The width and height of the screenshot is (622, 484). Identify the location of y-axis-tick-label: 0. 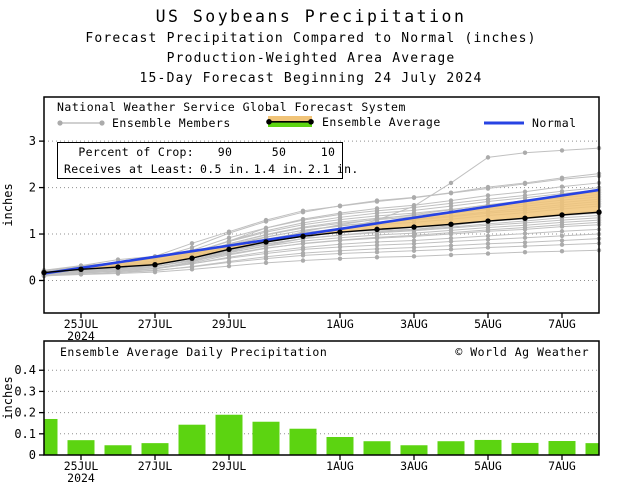
(32, 455).